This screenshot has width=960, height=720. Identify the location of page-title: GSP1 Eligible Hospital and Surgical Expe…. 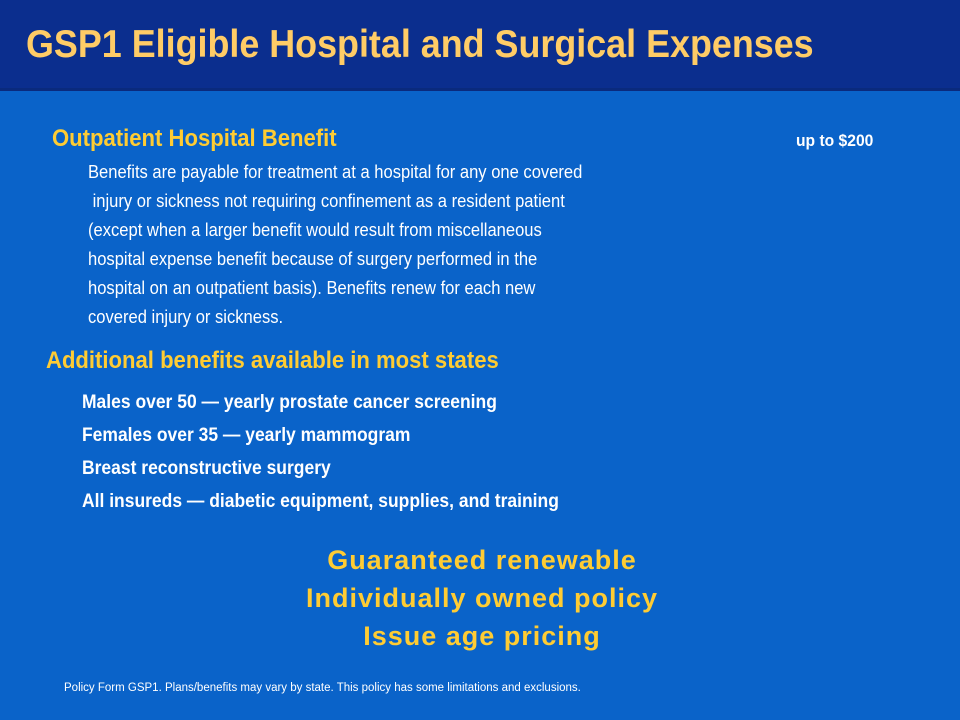
(420, 44).